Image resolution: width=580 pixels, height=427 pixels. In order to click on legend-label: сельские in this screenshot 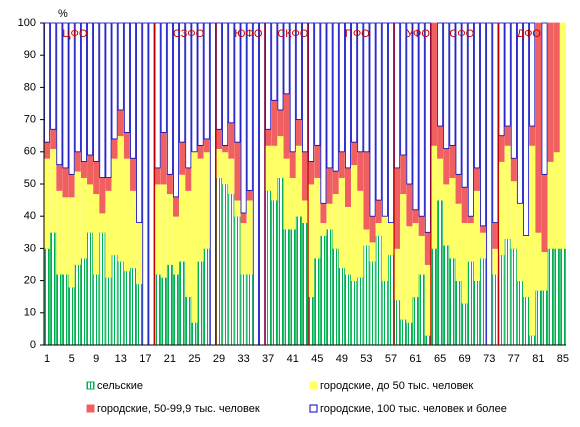, I will do `click(120, 386)`.